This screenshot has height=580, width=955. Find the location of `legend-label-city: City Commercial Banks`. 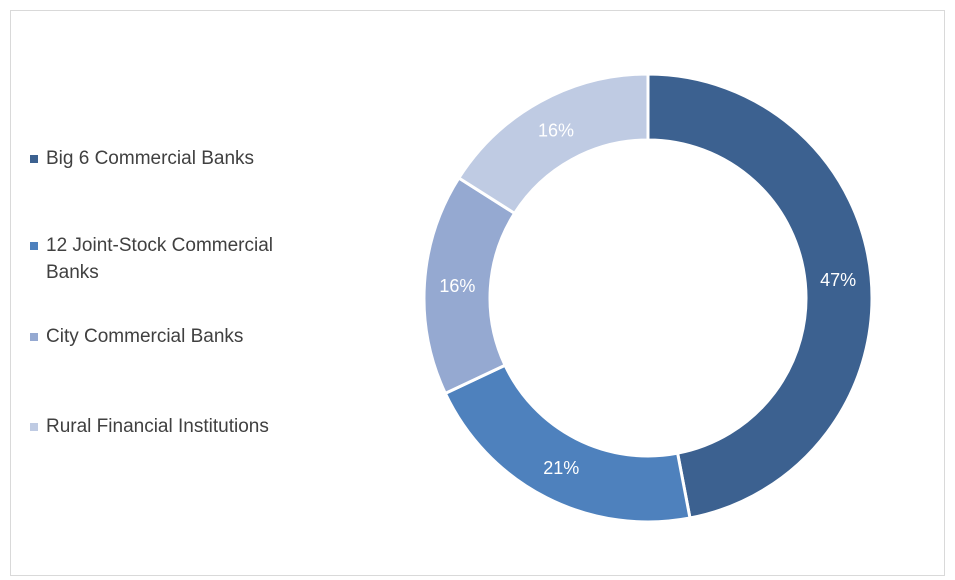

legend-label-city: City Commercial Banks is located at coordinates (145, 336).